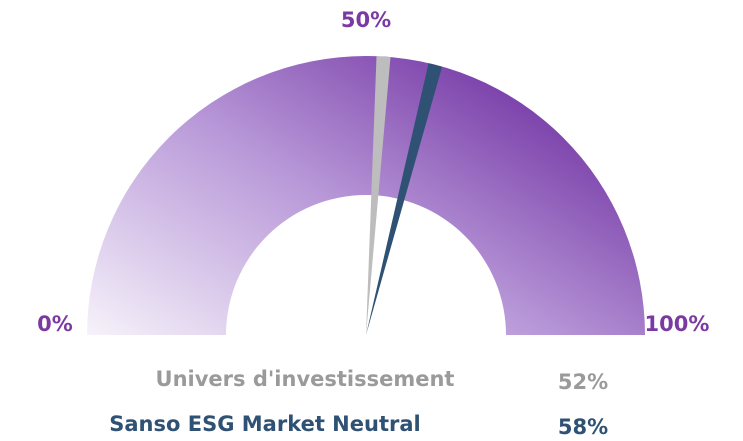 The width and height of the screenshot is (743, 441). Describe the element at coordinates (305, 379) in the screenshot. I see `legend-name: Univers d'investissement` at that location.